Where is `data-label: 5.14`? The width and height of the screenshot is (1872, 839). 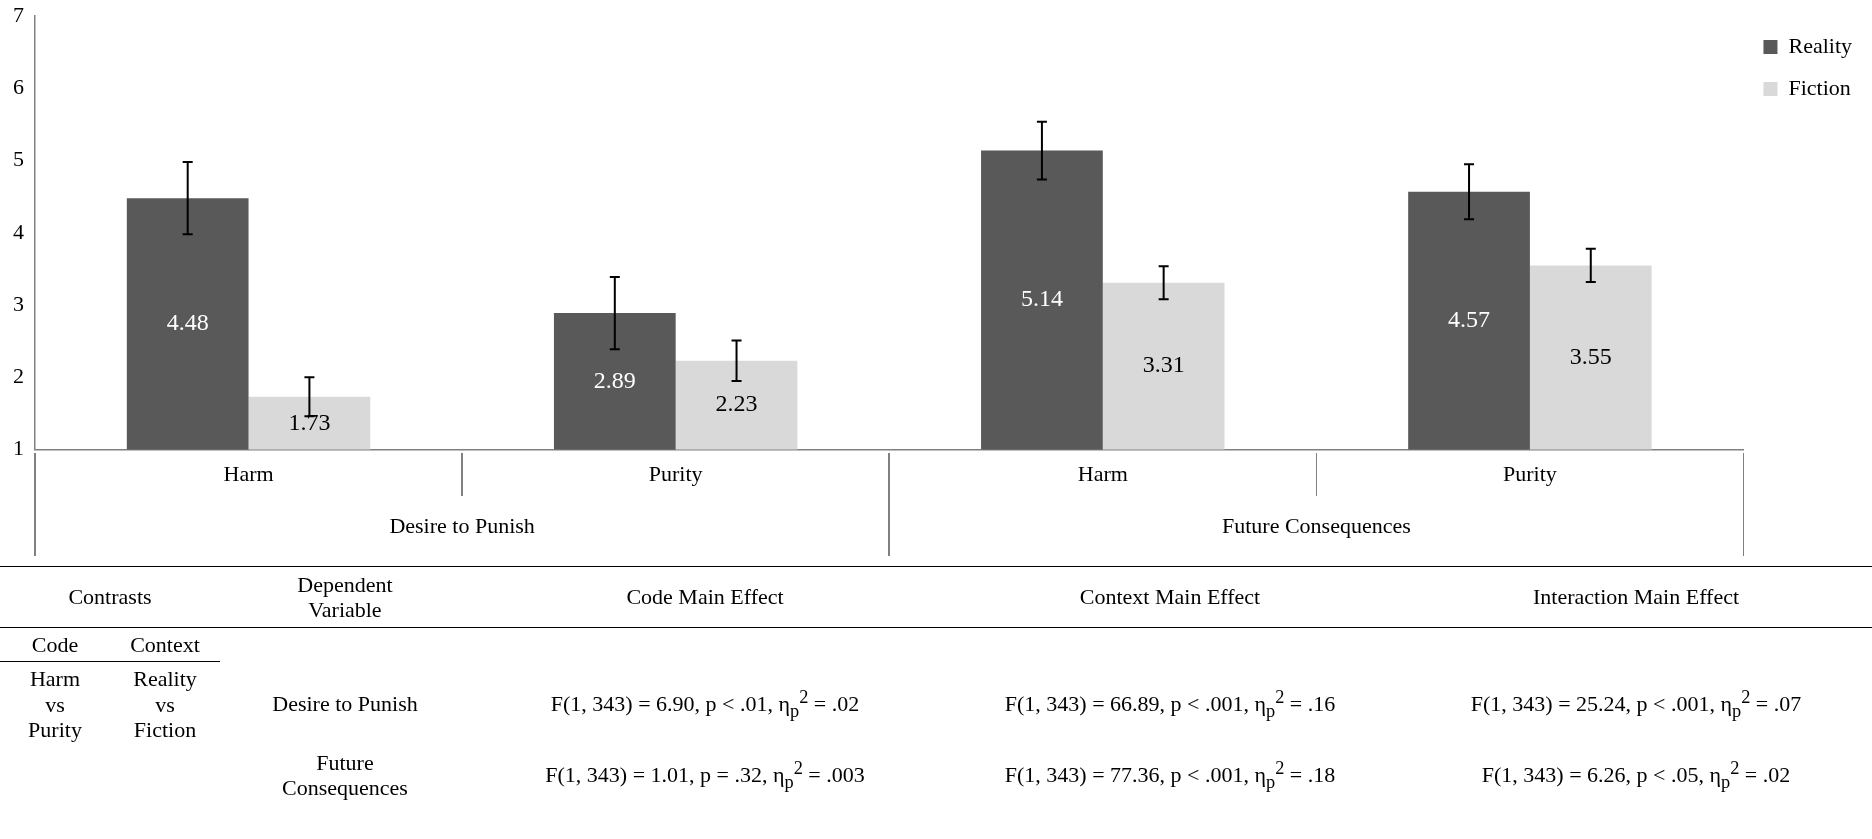 data-label: 5.14 is located at coordinates (1041, 298).